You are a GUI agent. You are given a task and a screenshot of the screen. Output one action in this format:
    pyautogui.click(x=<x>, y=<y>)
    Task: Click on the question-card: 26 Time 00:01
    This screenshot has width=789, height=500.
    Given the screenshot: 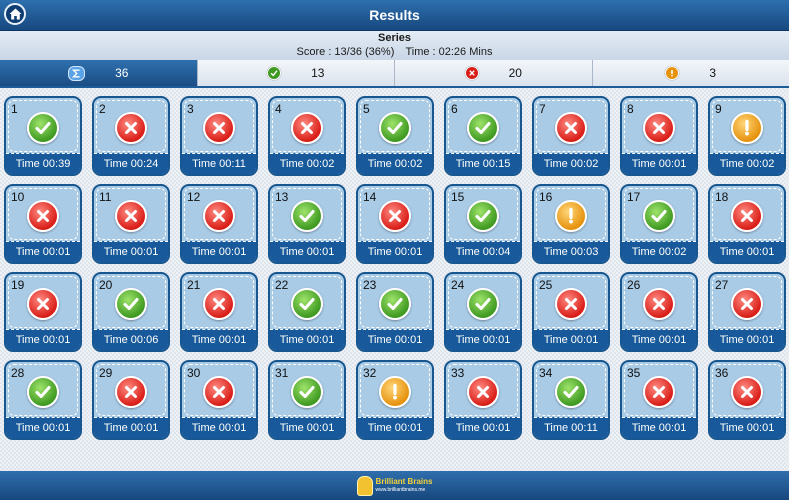 What is the action you would take?
    pyautogui.click(x=659, y=312)
    